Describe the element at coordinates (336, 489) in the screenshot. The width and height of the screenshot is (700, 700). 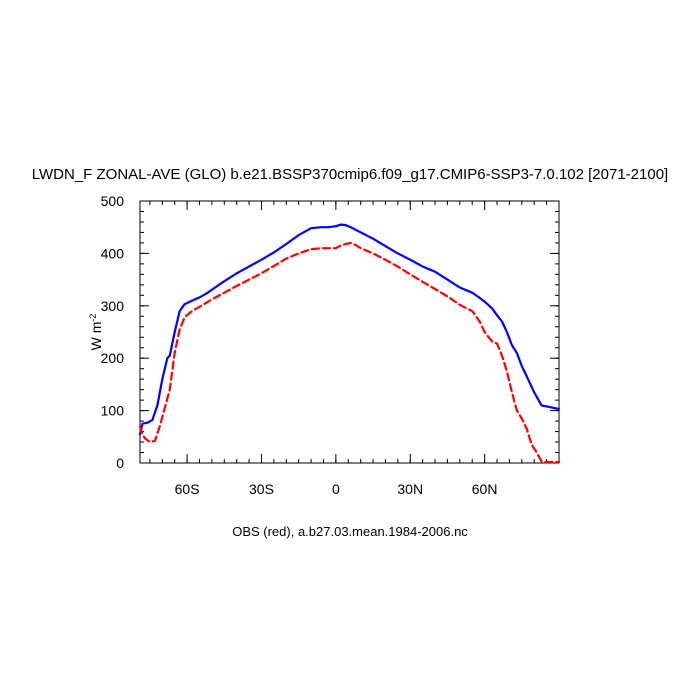
I see `x-tick-label: 0` at that location.